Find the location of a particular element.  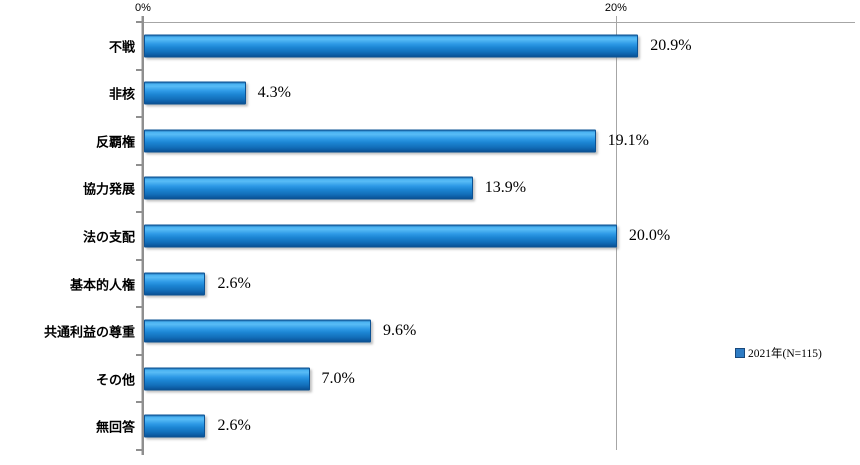

category-label: 反覇権 is located at coordinates (115, 142).